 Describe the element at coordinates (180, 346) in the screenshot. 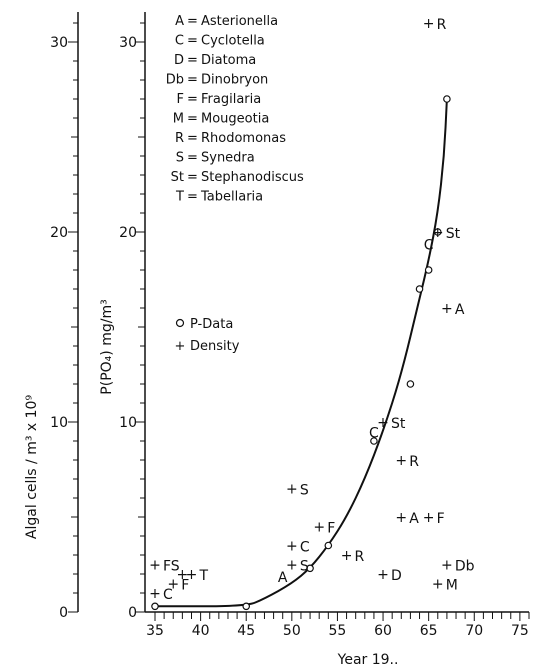

I see `legend-symbol-plus: +` at that location.